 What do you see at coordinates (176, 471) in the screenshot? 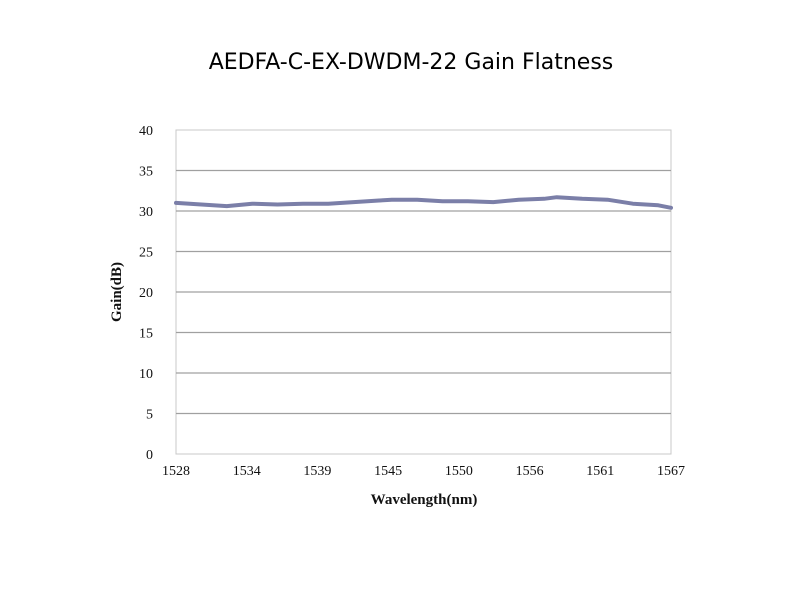
I see `x-tick-label: 1528` at bounding box center [176, 471].